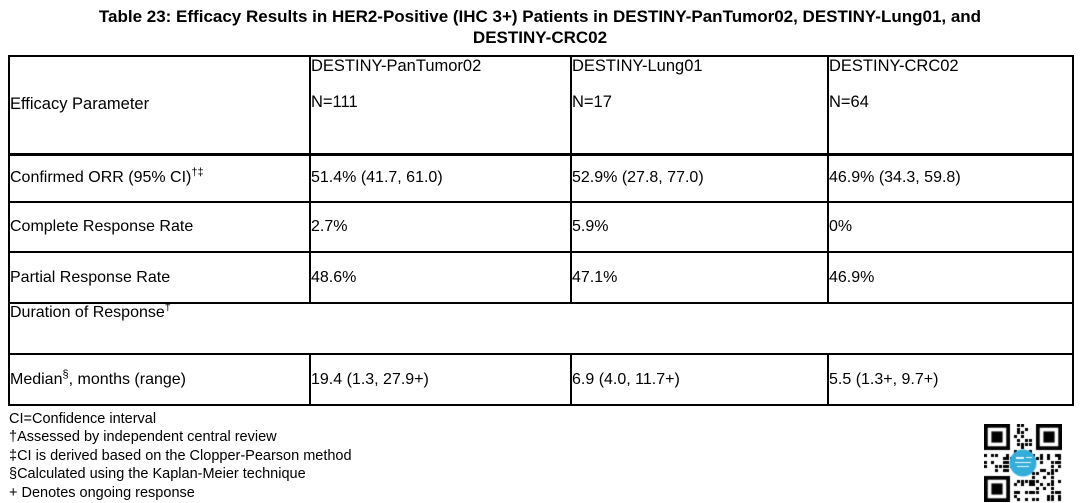 The width and height of the screenshot is (1080, 503). I want to click on row-partial-response-rate: Partial Response Rate 48.6% 47.1% 46.9%, so click(541, 277).